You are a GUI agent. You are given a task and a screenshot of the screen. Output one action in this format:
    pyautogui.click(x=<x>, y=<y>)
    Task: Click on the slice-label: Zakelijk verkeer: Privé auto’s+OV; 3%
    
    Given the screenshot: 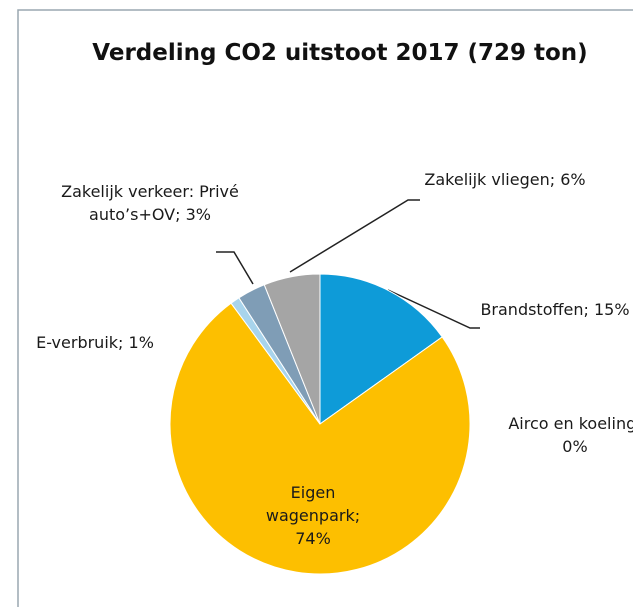 What is the action you would take?
    pyautogui.click(x=150, y=203)
    